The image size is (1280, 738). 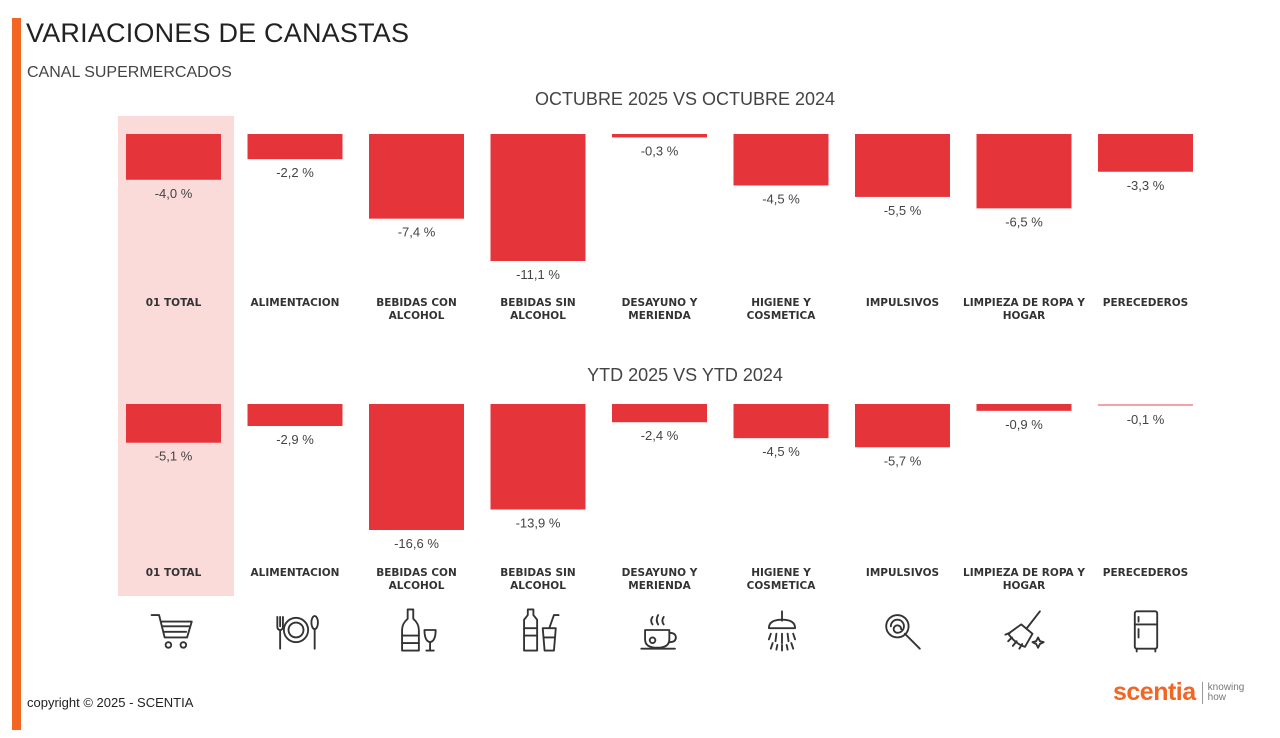 What do you see at coordinates (1145, 573) in the screenshot?
I see `category-label-ytd-8-0: PERECEDEROS` at bounding box center [1145, 573].